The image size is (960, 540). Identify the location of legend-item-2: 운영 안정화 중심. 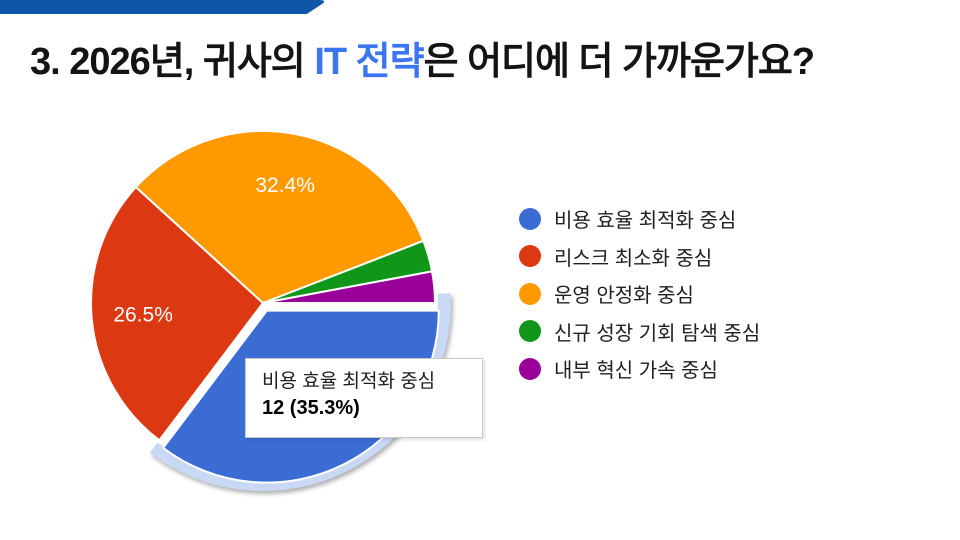
(639, 294).